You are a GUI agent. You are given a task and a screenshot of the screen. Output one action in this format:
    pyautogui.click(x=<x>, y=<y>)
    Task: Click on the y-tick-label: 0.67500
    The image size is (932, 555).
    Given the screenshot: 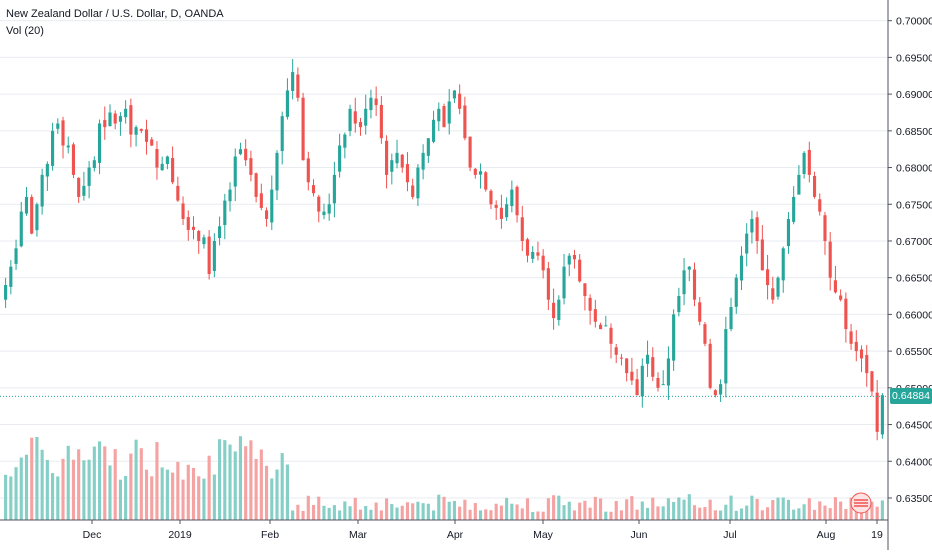 What is the action you would take?
    pyautogui.click(x=914, y=205)
    